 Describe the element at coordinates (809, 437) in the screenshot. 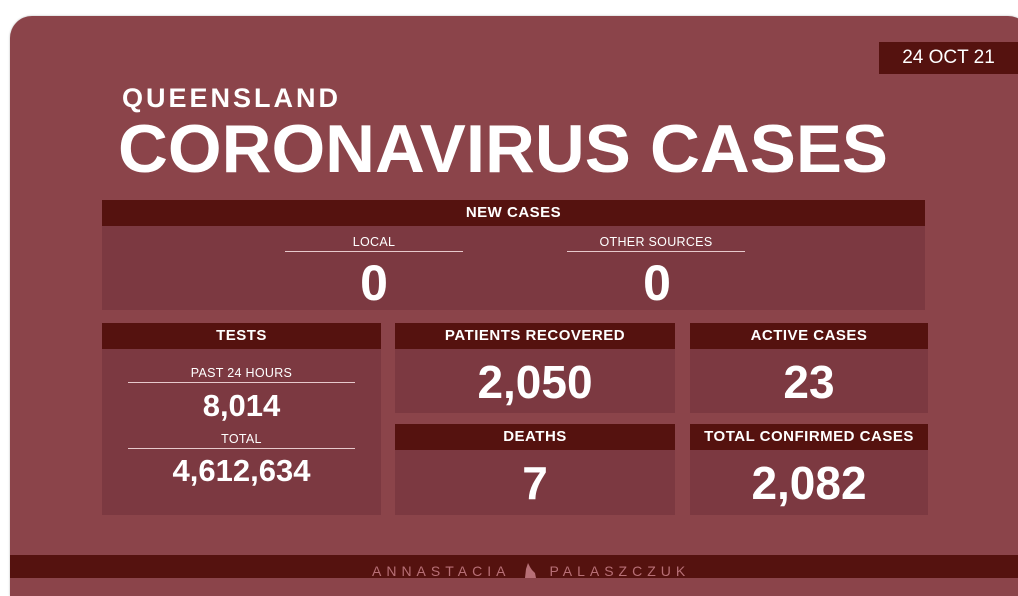

I see `total-confirmed-header: TOTAL CONFIRMED CASES` at that location.